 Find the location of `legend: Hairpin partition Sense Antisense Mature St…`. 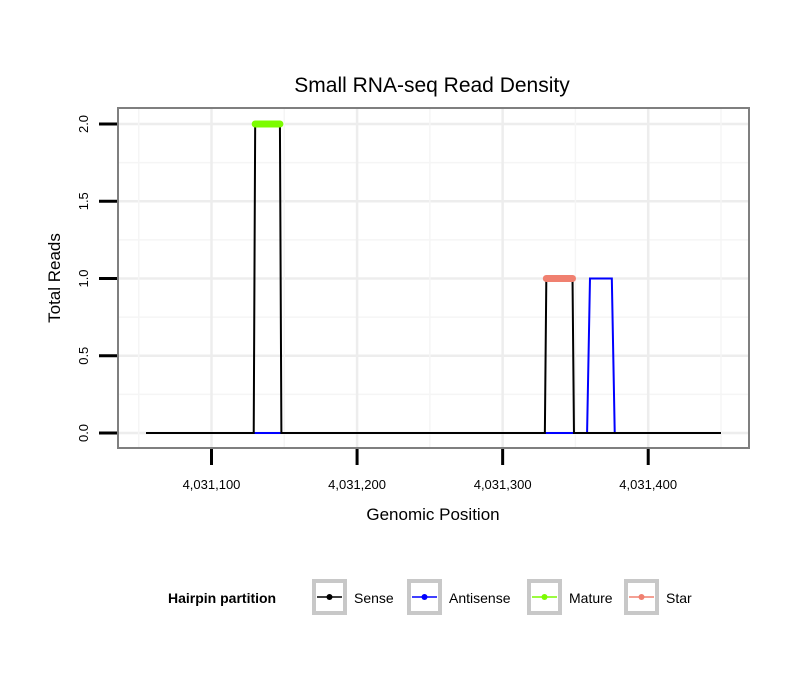

legend: Hairpin partition Sense Antisense Mature St… is located at coordinates (430, 597).